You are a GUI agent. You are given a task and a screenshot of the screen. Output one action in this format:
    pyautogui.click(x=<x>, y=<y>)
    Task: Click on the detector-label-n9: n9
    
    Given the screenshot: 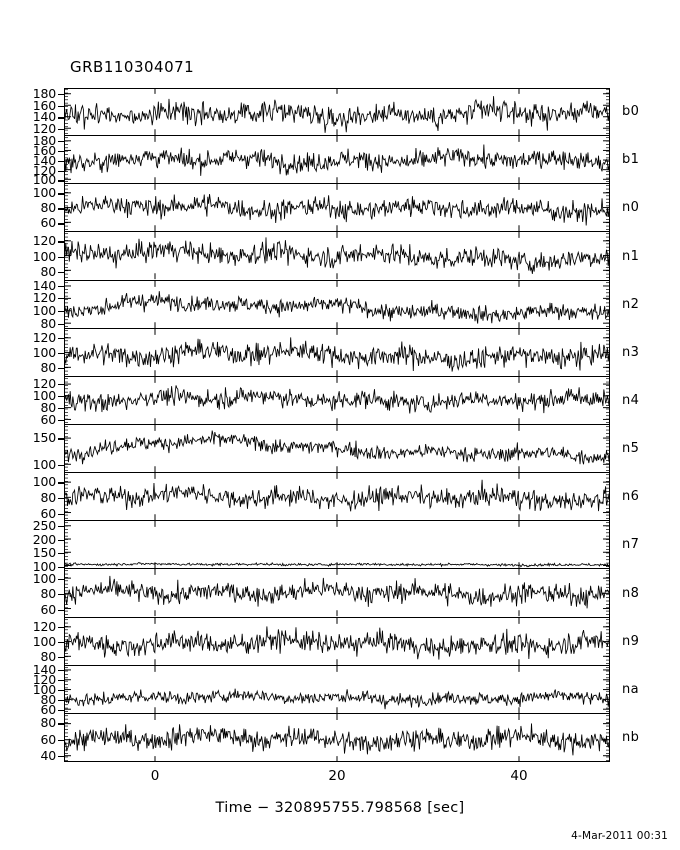 What is the action you would take?
    pyautogui.click(x=631, y=641)
    